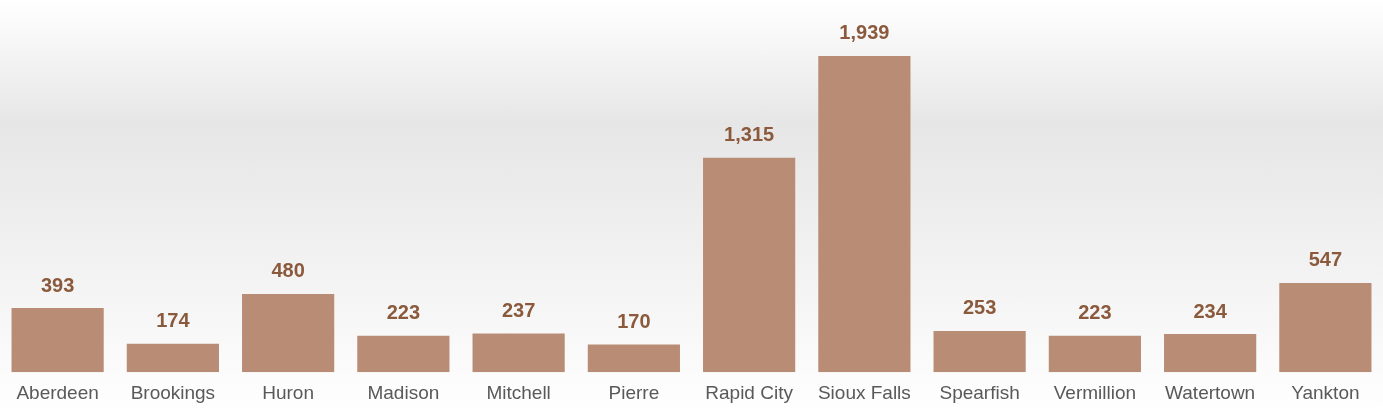 The height and width of the screenshot is (415, 1383). What do you see at coordinates (518, 310) in the screenshot?
I see `data-label: 237` at bounding box center [518, 310].